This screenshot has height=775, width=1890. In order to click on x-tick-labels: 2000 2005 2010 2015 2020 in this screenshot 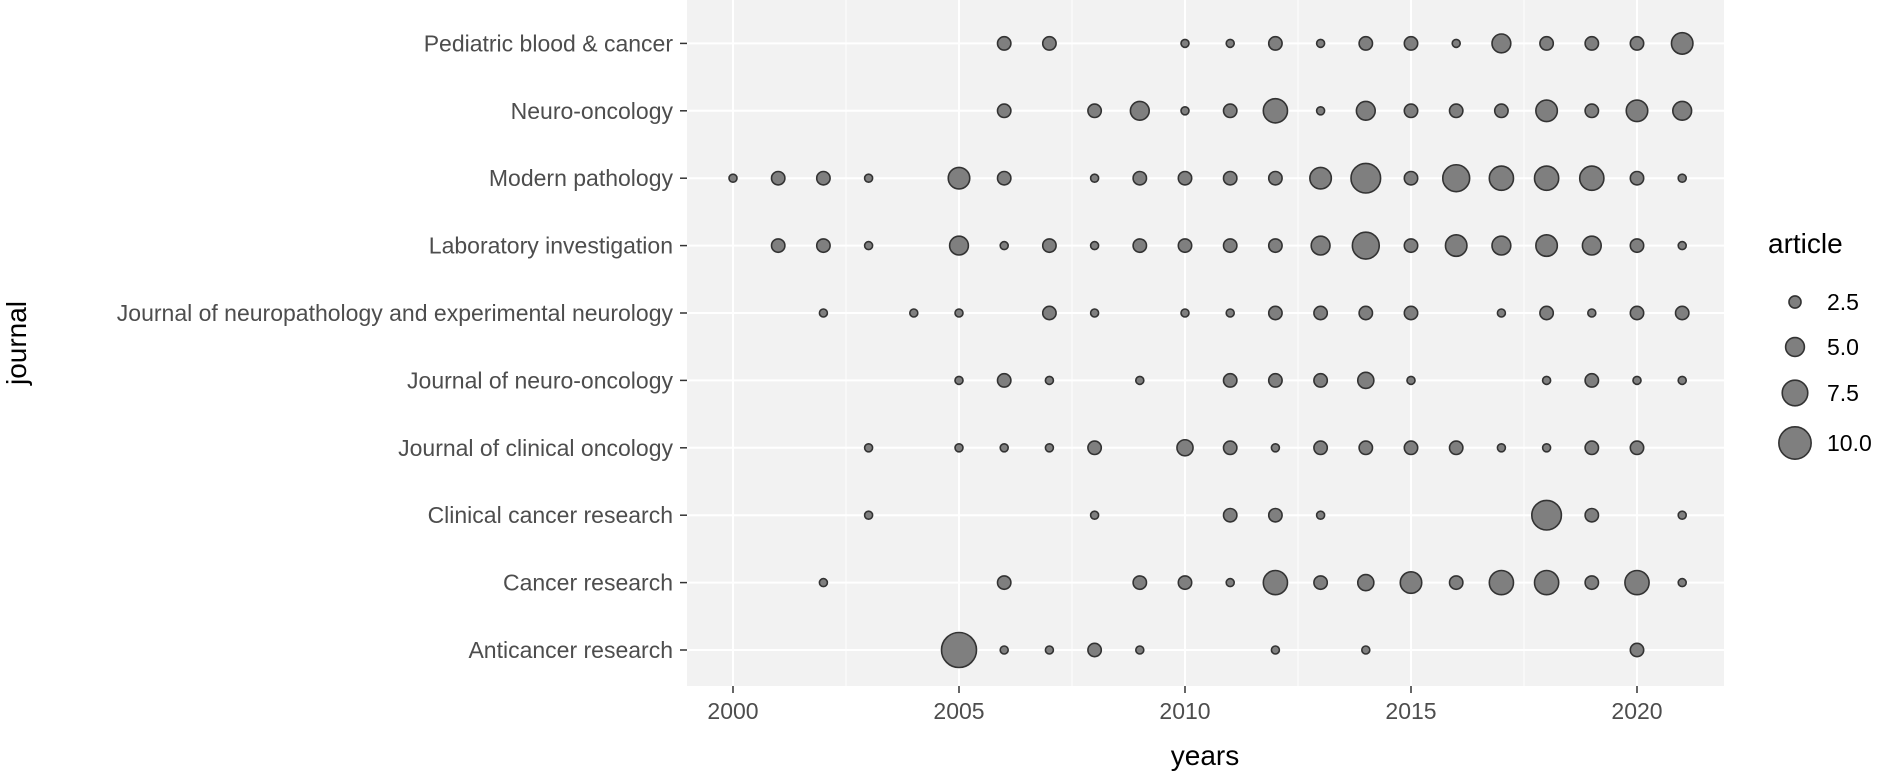, I will do `click(1184, 711)`.